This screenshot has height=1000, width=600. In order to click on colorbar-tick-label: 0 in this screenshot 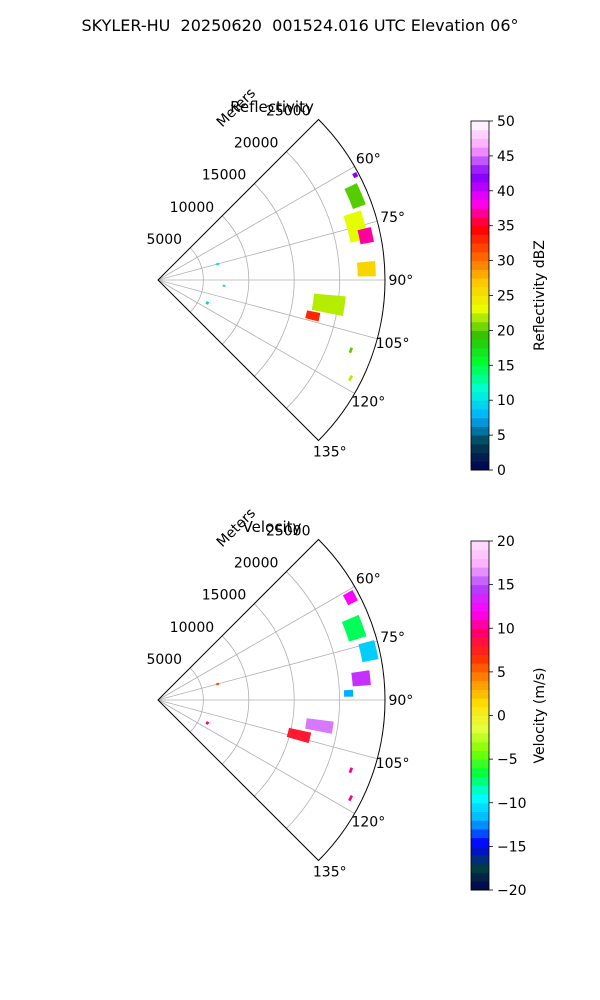, I will do `click(501, 717)`.